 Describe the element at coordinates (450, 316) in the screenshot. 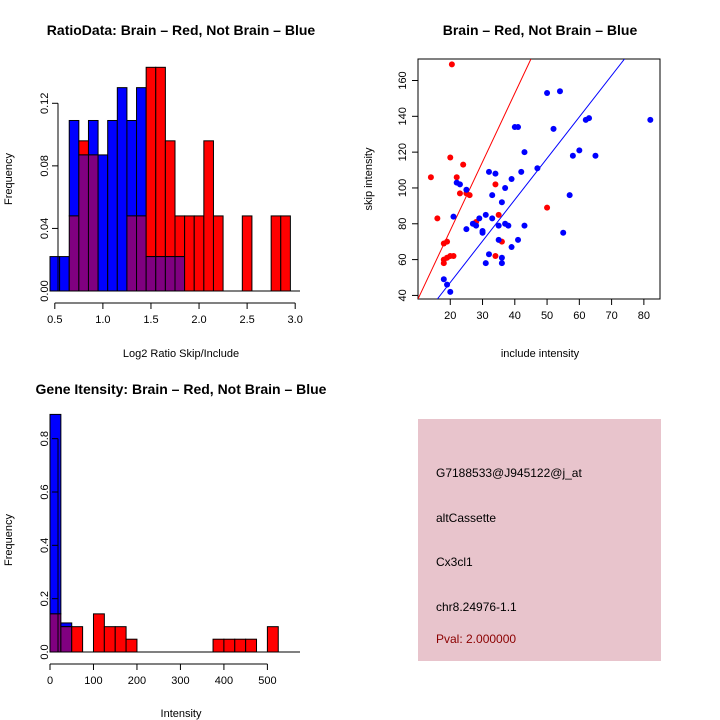

I see `scatter-x-tick-label: 20` at that location.